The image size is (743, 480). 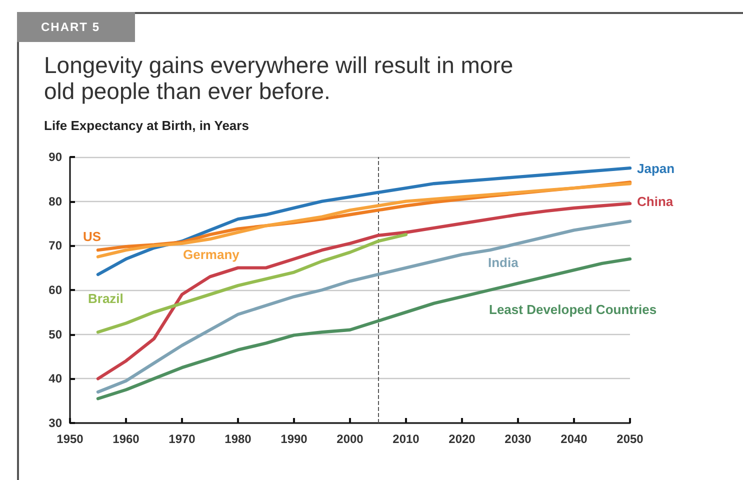 What do you see at coordinates (55, 334) in the screenshot?
I see `y-tick-label: 50` at bounding box center [55, 334].